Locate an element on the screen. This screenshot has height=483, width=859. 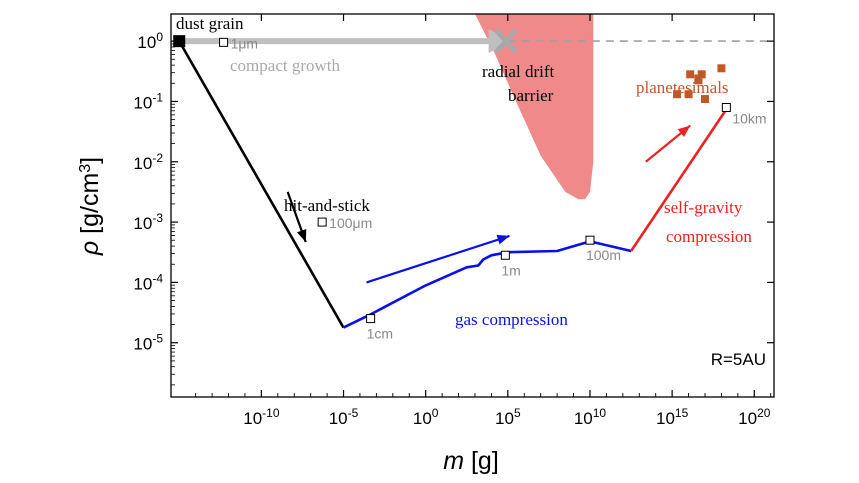
size-marker-label: 1cm is located at coordinates (380, 334).